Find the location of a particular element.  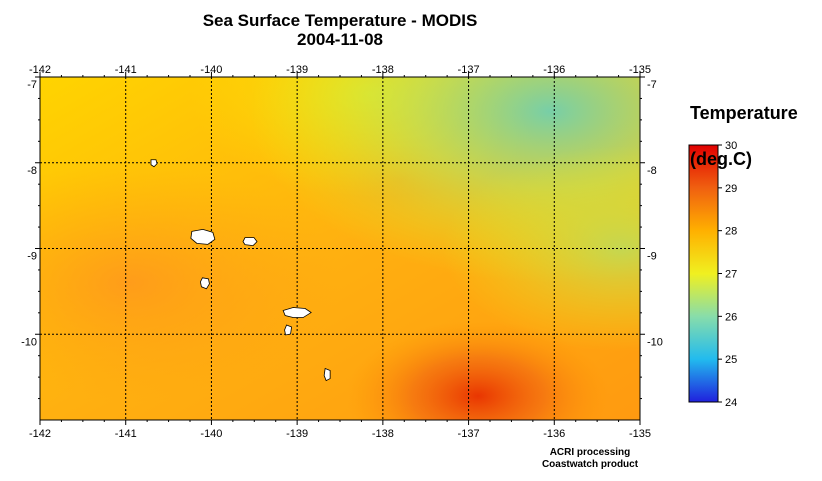

colorbar-tick-label: 28 is located at coordinates (731, 232).